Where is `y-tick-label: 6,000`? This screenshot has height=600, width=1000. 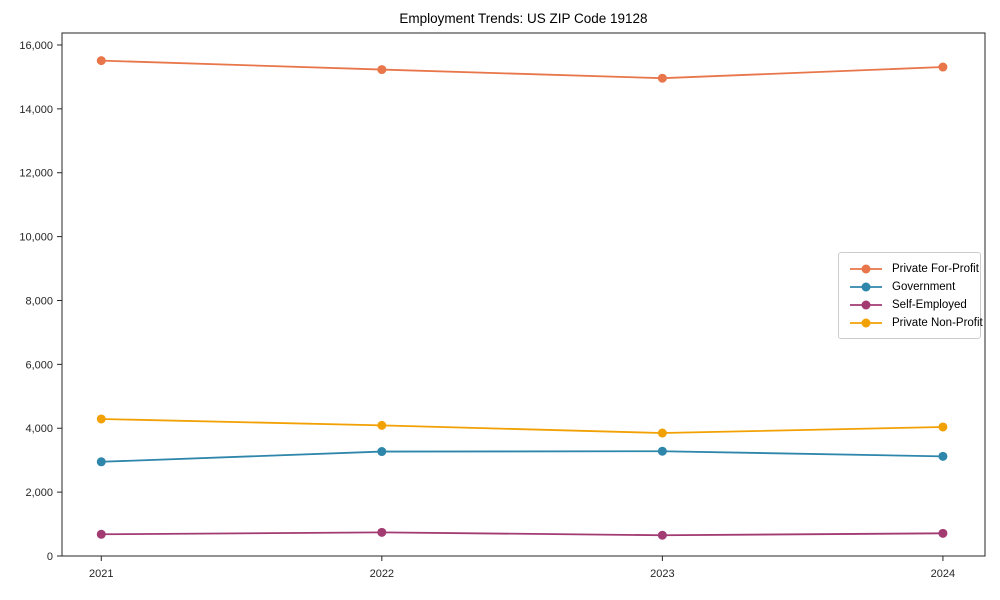 y-tick-label: 6,000 is located at coordinates (39, 365).